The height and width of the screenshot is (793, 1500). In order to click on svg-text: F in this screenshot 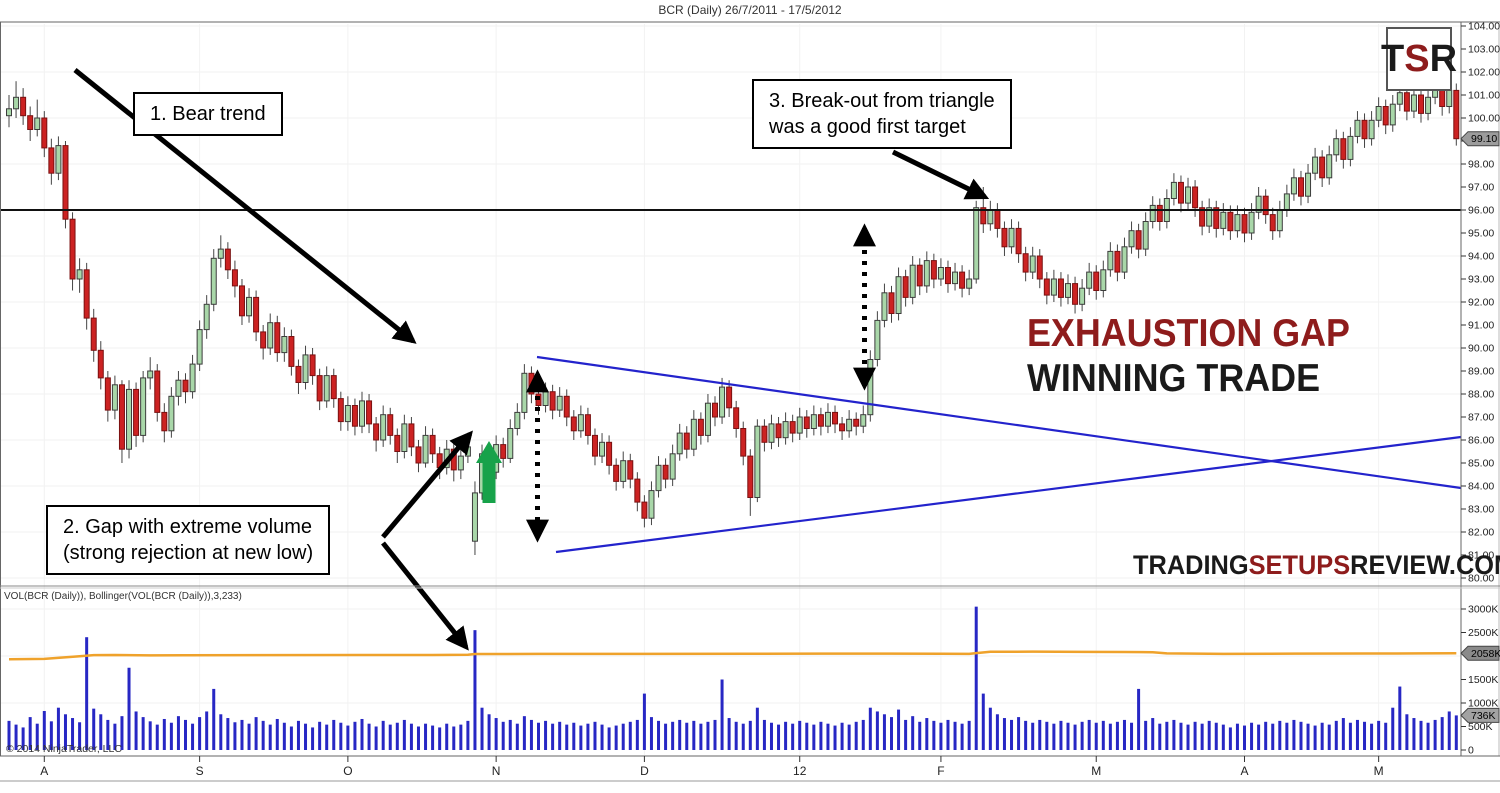, I will do `click(940, 771)`.